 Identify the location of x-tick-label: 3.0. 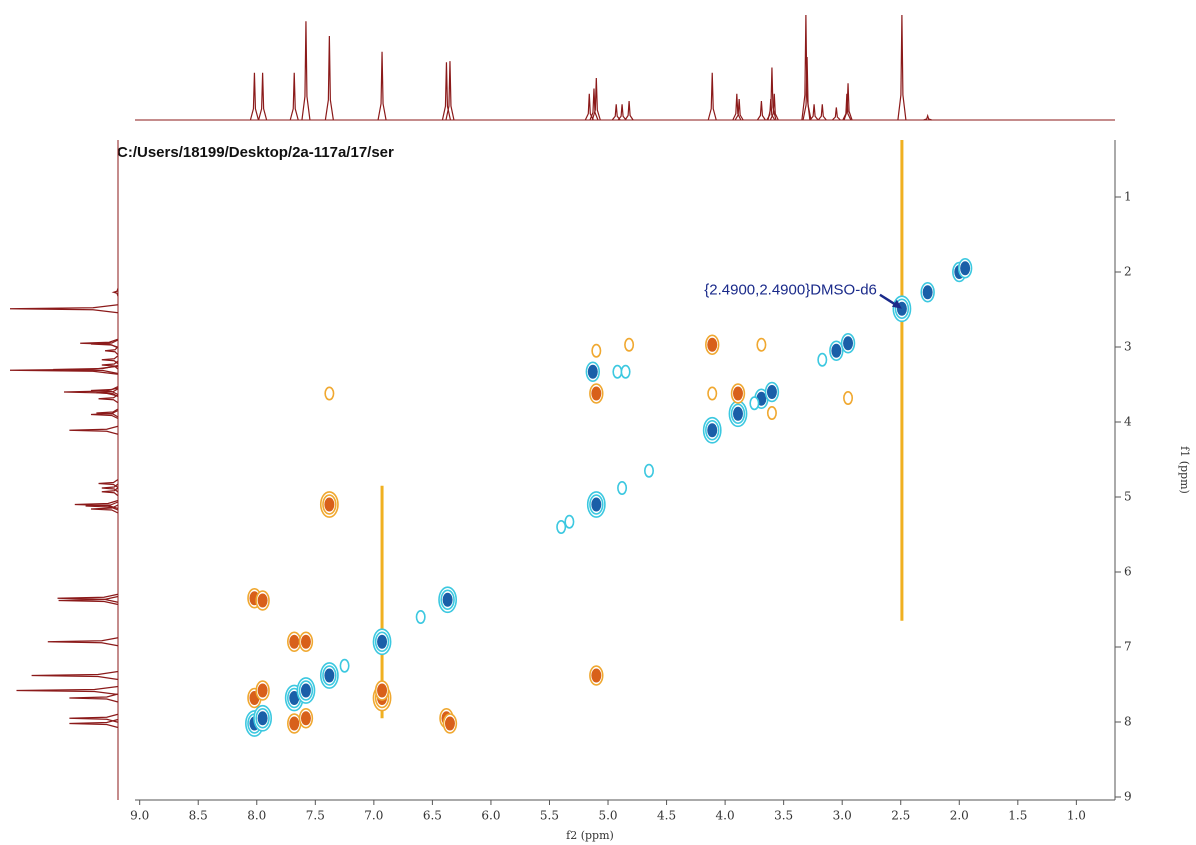
(842, 816).